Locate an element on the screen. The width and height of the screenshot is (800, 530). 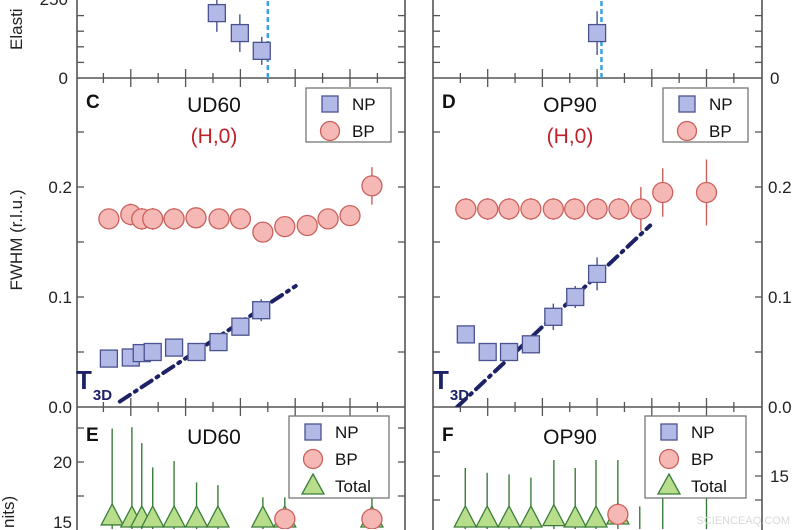
legend-d: NP BP is located at coordinates (705, 115).